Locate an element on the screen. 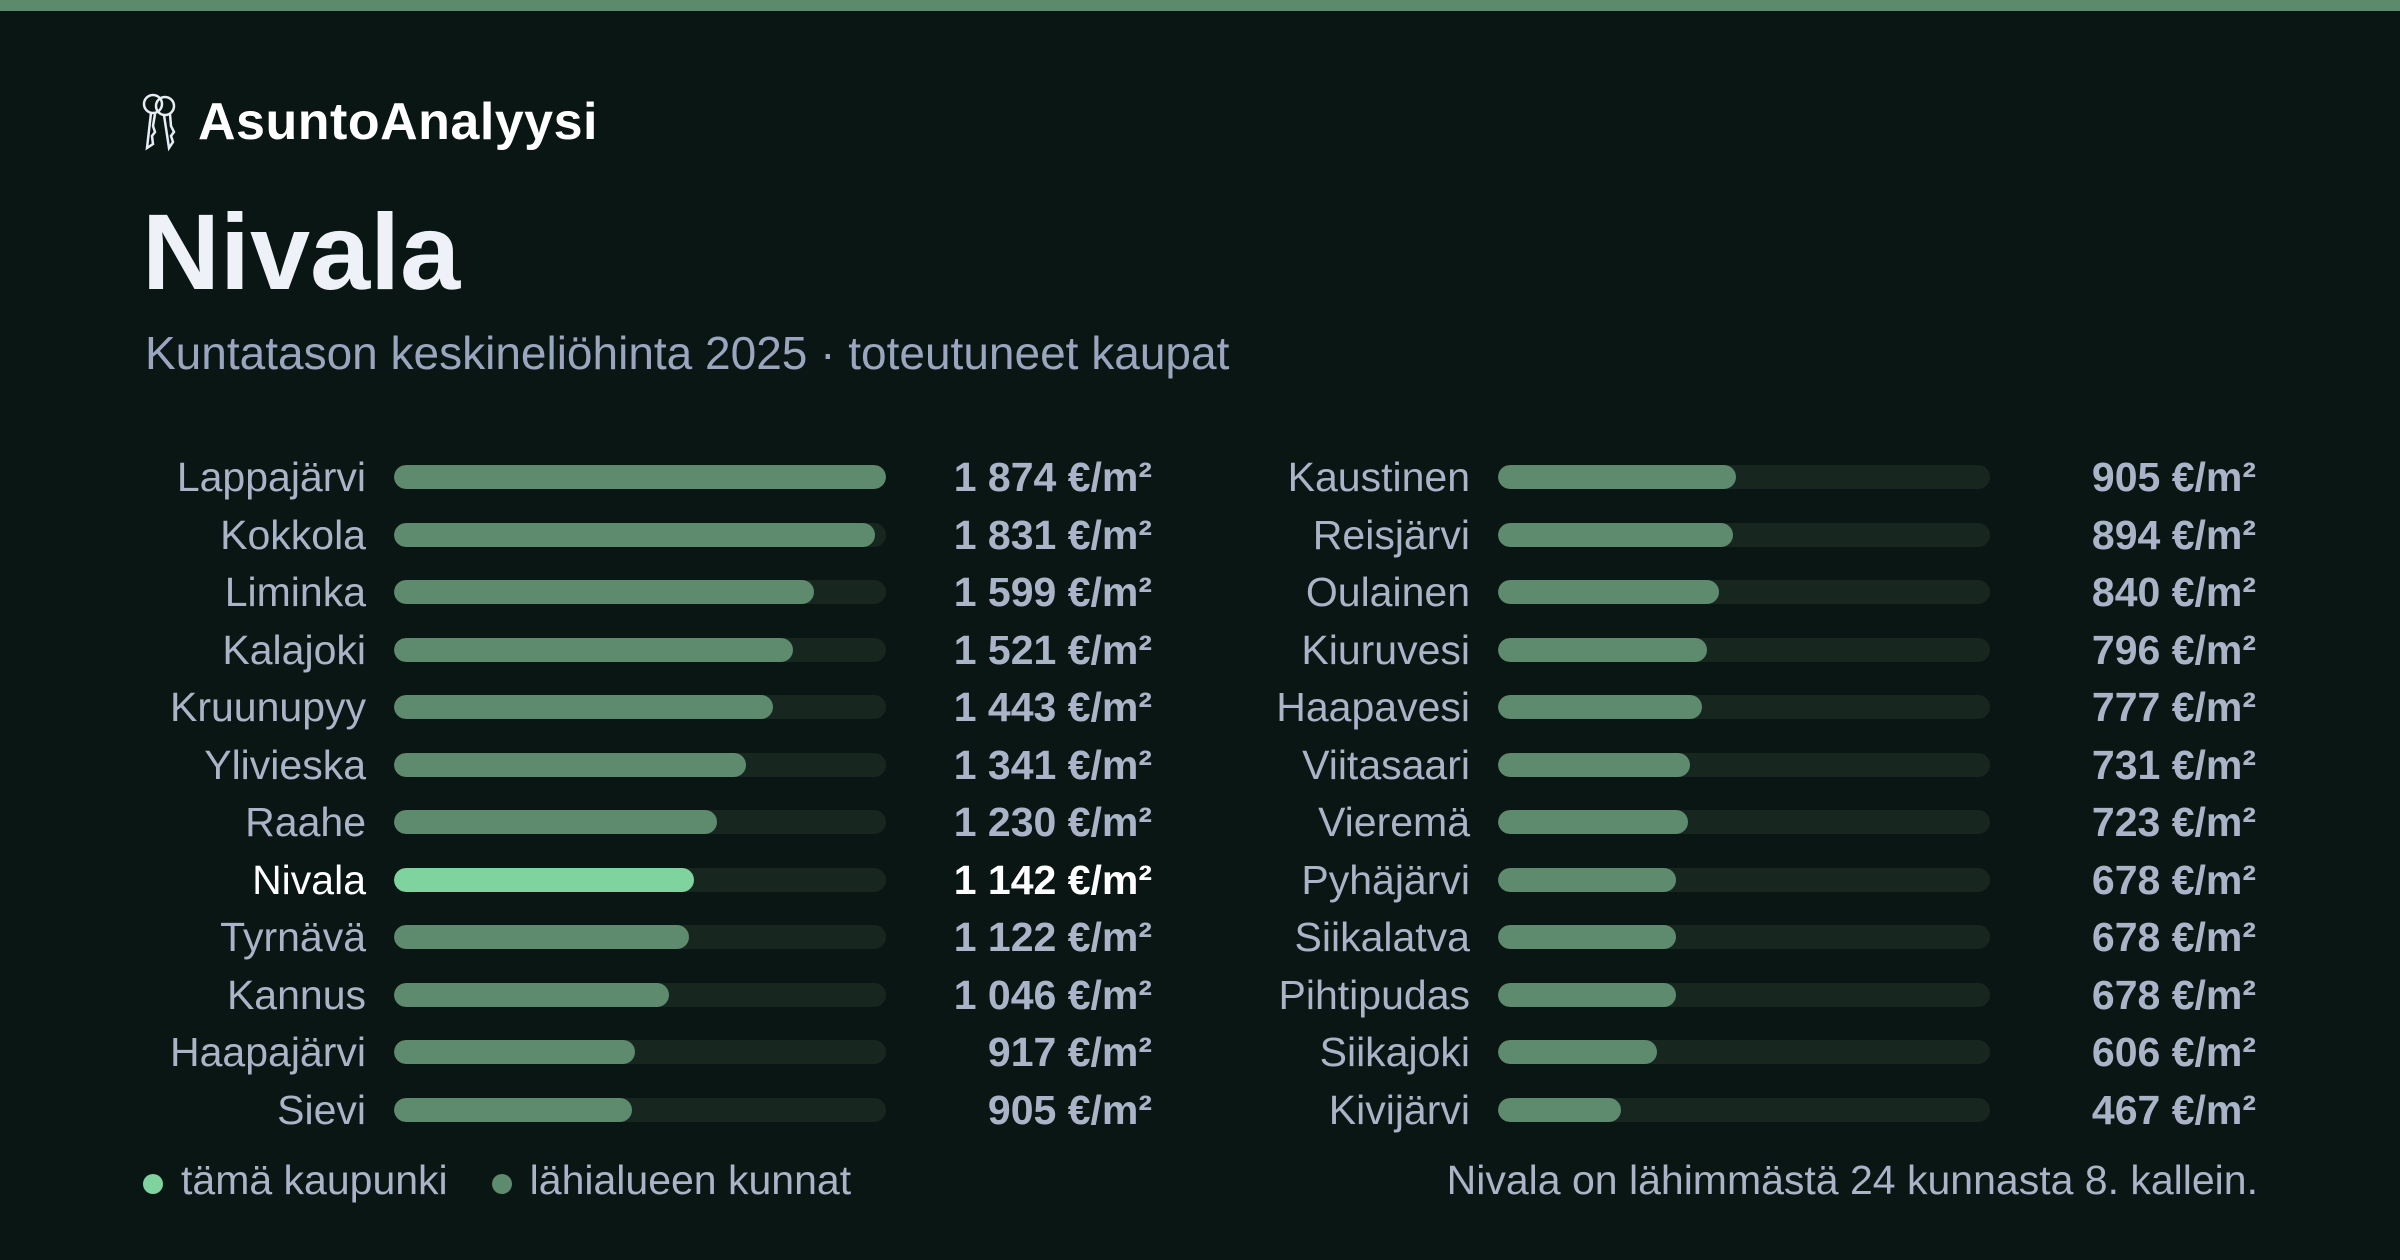 The height and width of the screenshot is (1260, 2400). legend-label-this-city: tämä kaupunki is located at coordinates (314, 1179).